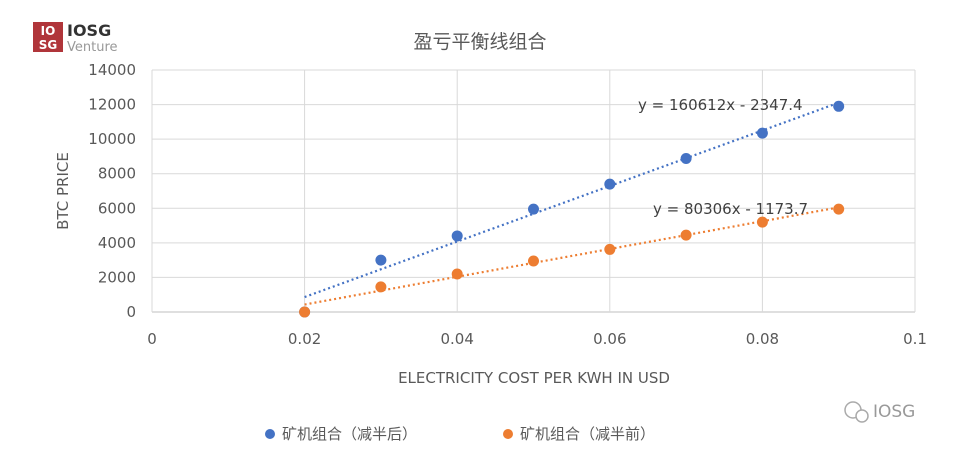 The width and height of the screenshot is (960, 451). I want to click on x-tick-label: 0.08, so click(762, 339).